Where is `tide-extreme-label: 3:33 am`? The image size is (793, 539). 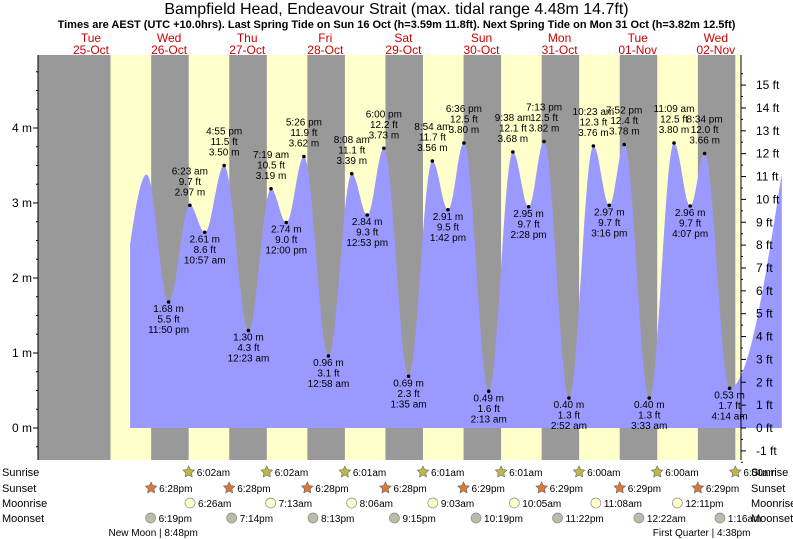
tide-extreme-label: 3:33 am is located at coordinates (649, 426).